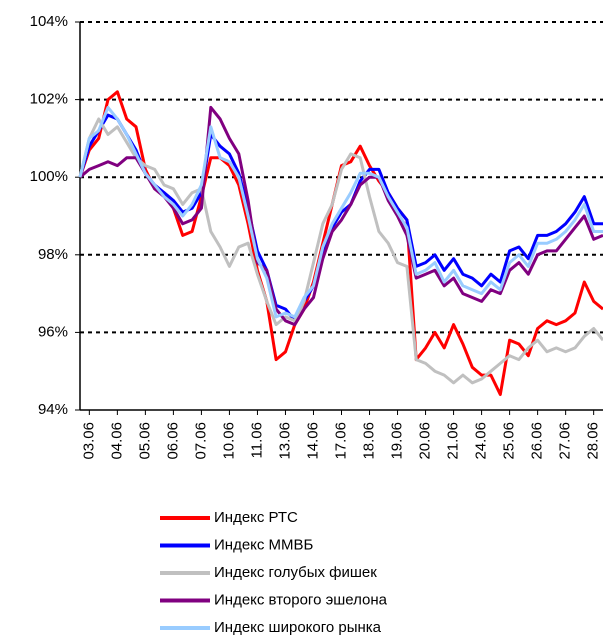 This screenshot has width=603, height=637. I want to click on x-tick-label: 26.06, so click(537, 441).